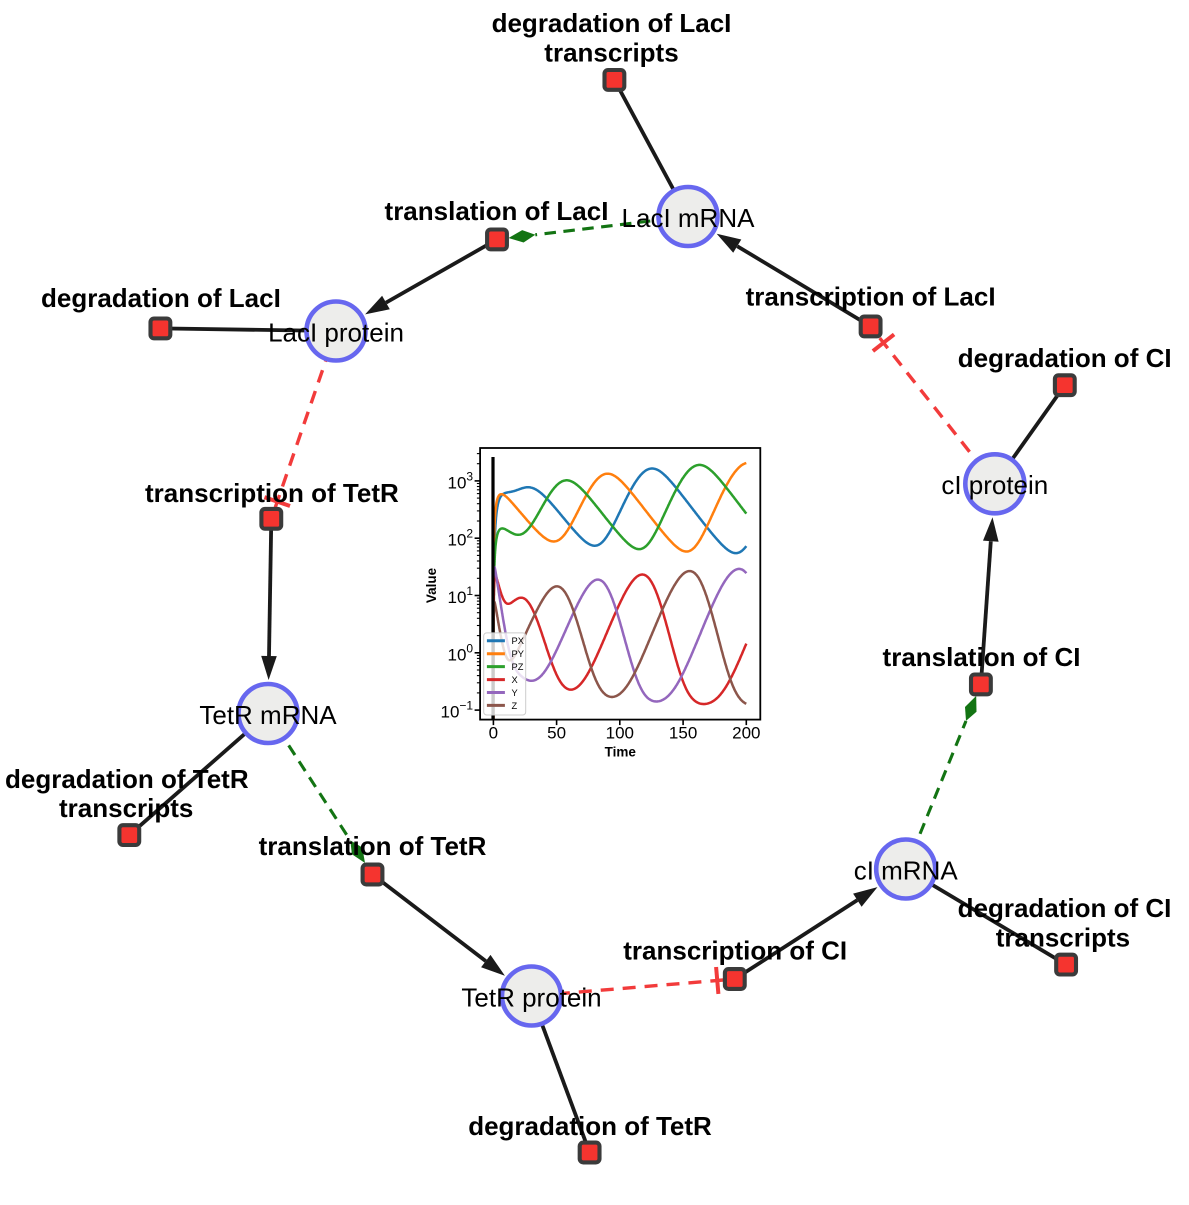 This screenshot has width=1189, height=1205. Describe the element at coordinates (518, 654) in the screenshot. I see `svg-text: PY` at that location.